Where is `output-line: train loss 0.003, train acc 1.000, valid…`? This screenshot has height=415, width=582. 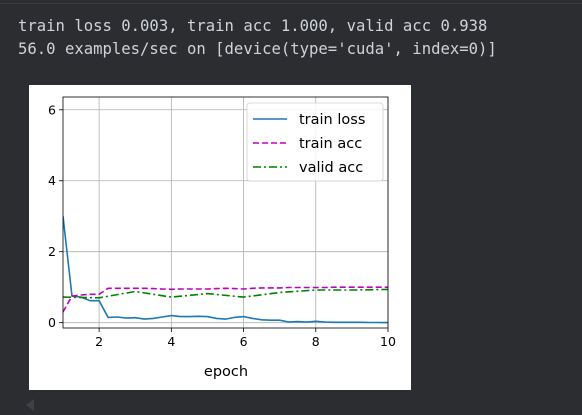 output-line: train loss 0.003, train acc 1.000, valid… is located at coordinates (253, 26).